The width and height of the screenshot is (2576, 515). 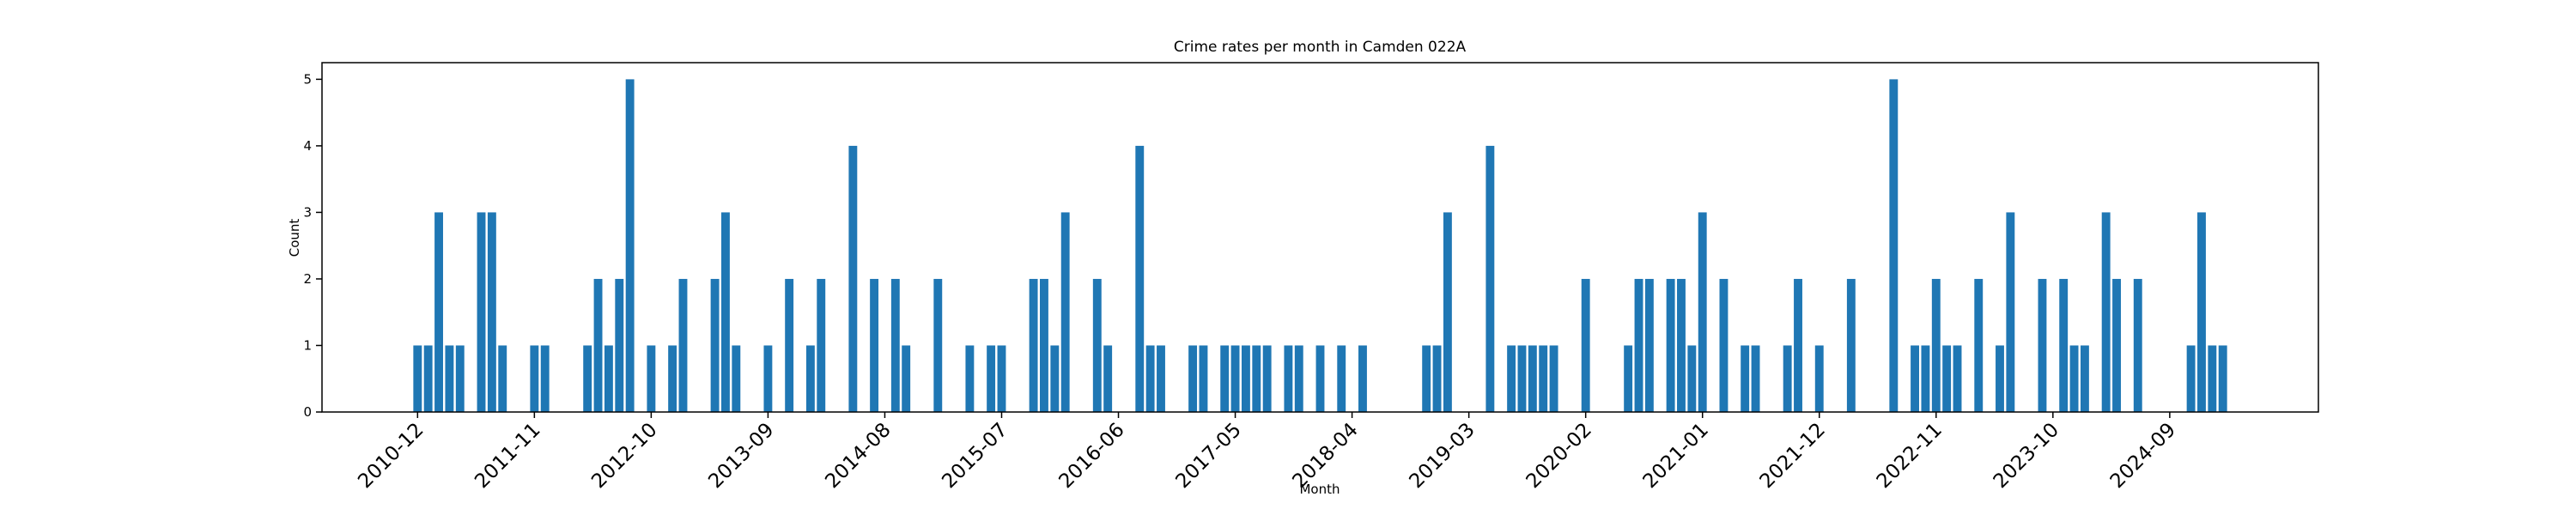 What do you see at coordinates (858, 456) in the screenshot?
I see `x-tick-label: 2014-08` at bounding box center [858, 456].